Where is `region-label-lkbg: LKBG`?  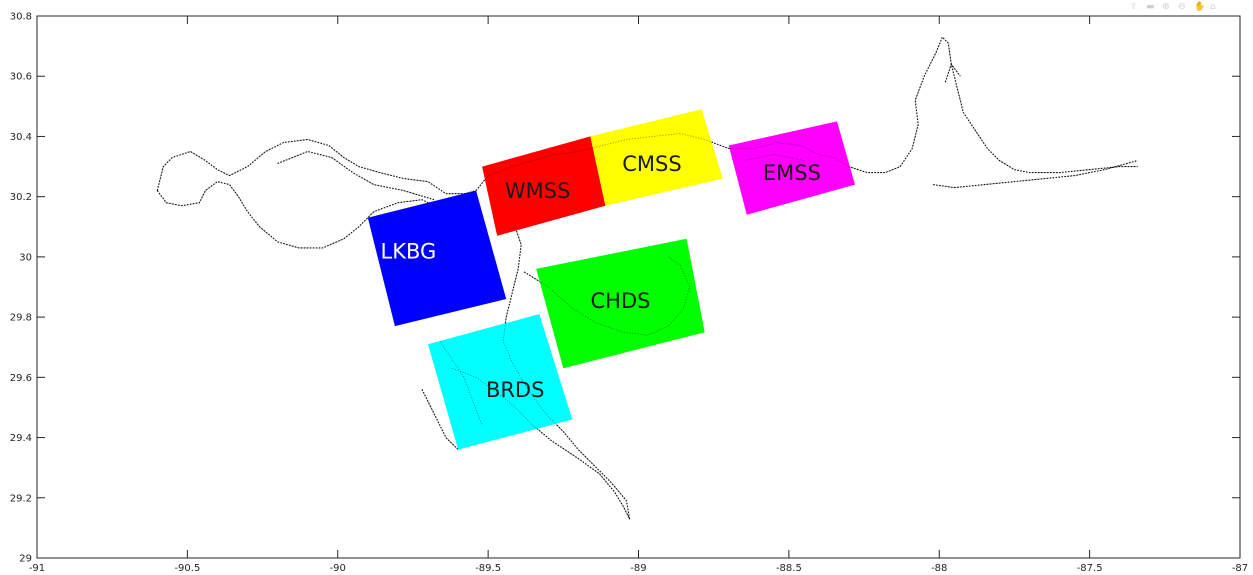 region-label-lkbg: LKBG is located at coordinates (409, 251).